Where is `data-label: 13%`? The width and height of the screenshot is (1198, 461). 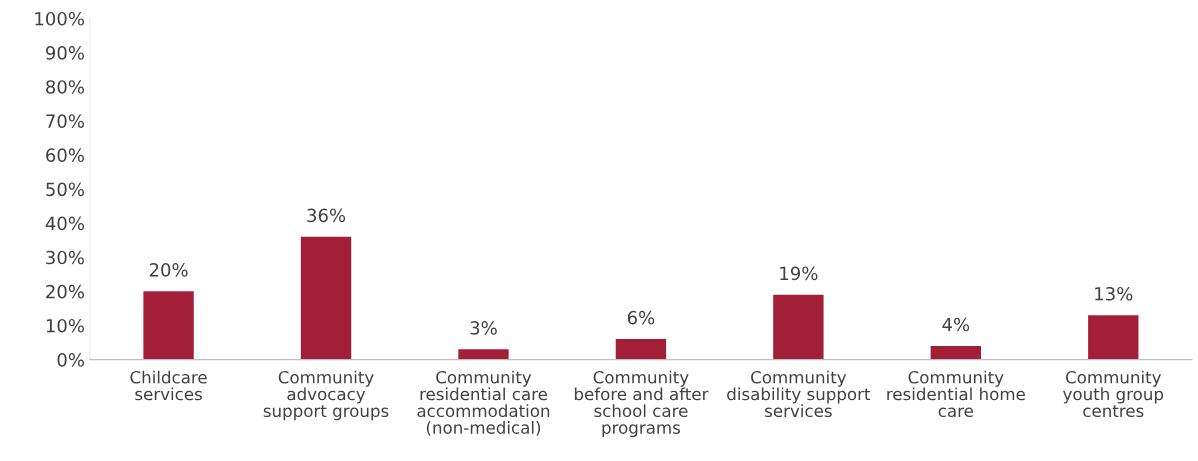
data-label: 13% is located at coordinates (1114, 293).